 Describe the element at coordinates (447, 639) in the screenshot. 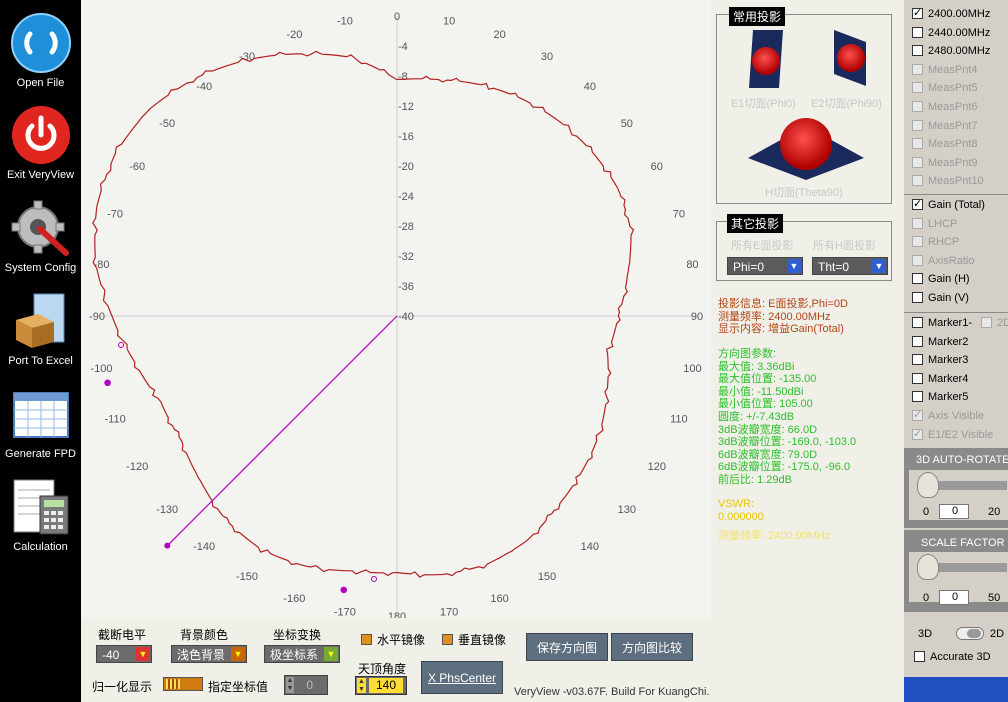

I see `vertical-mirror-checkbox` at that location.